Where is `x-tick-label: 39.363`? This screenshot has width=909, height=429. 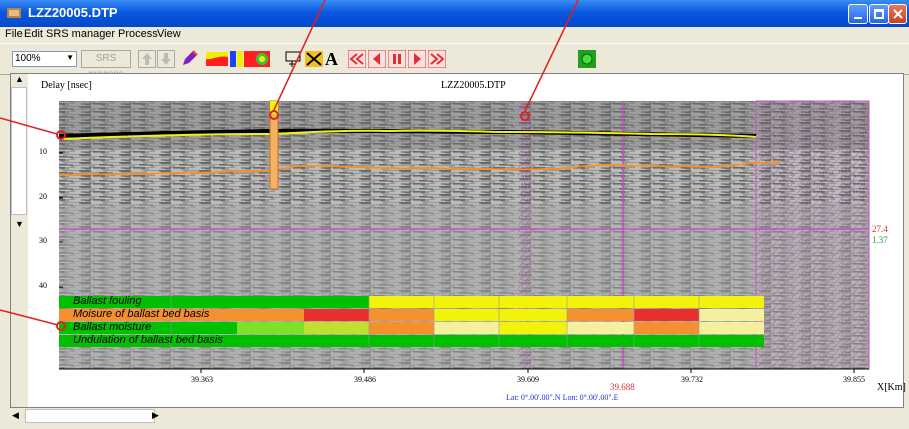
x-tick-label: 39.363 is located at coordinates (202, 379).